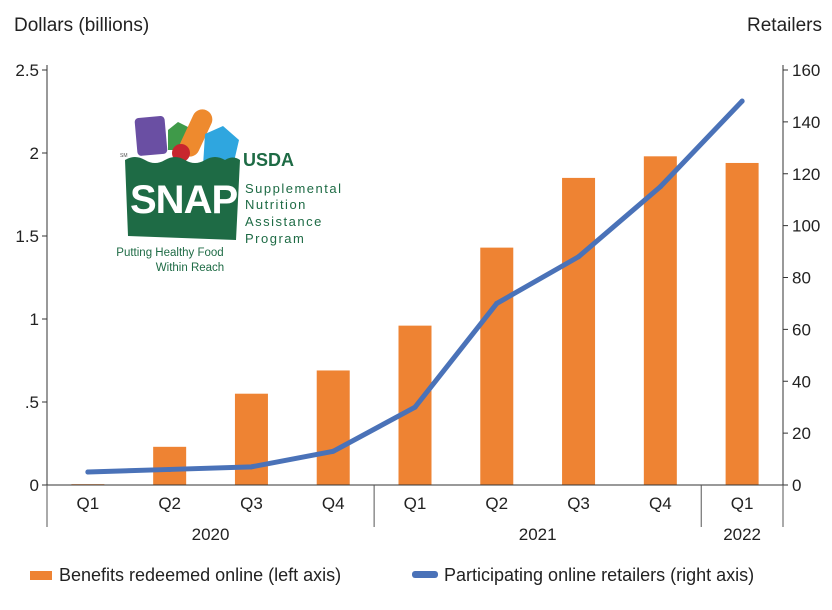  I want to click on year-label: 2022, so click(742, 534).